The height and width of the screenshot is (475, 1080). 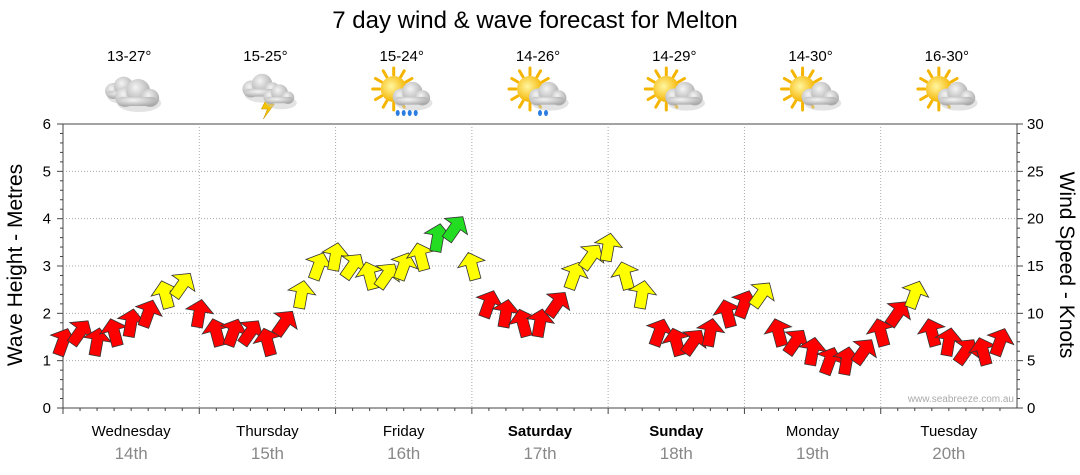 I want to click on right-tick-label: 25, so click(x=1035, y=171).